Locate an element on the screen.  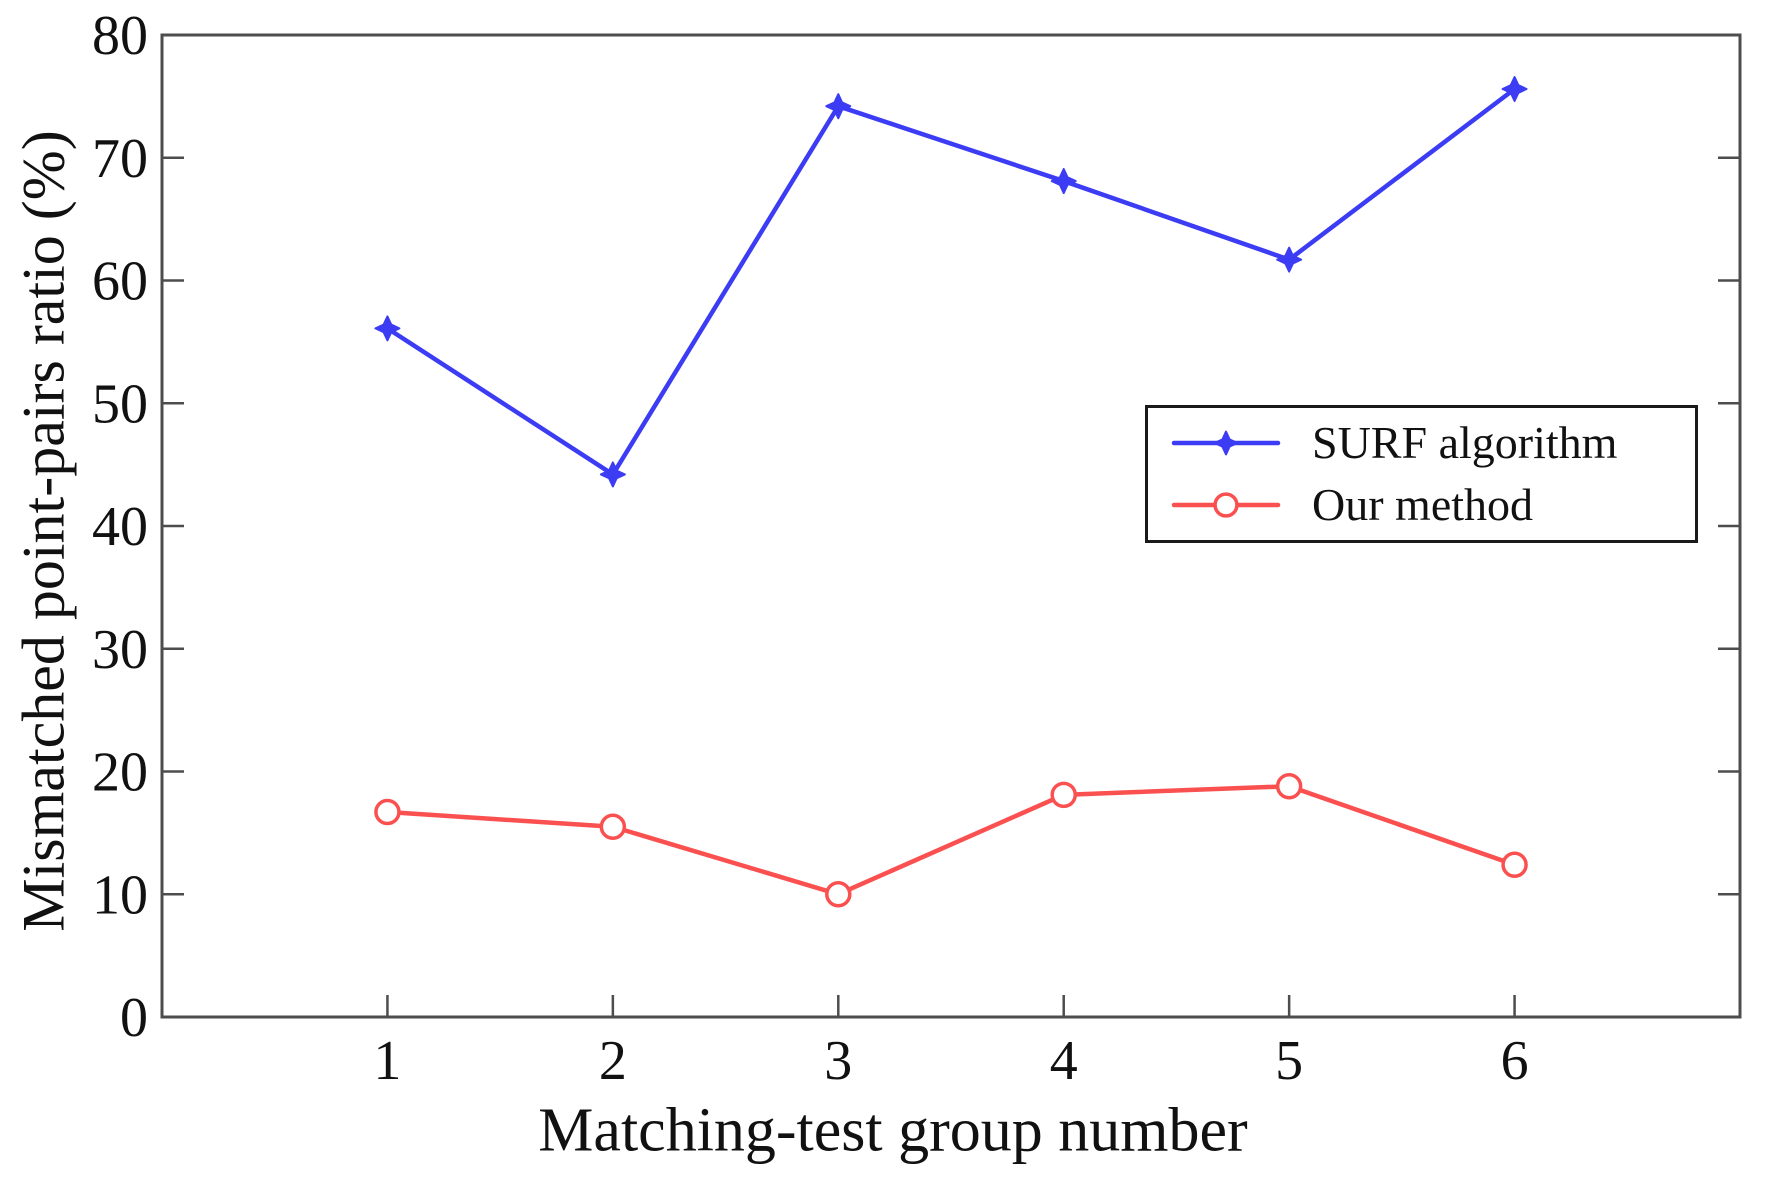
x-tick-label: 4 is located at coordinates (1064, 1061).